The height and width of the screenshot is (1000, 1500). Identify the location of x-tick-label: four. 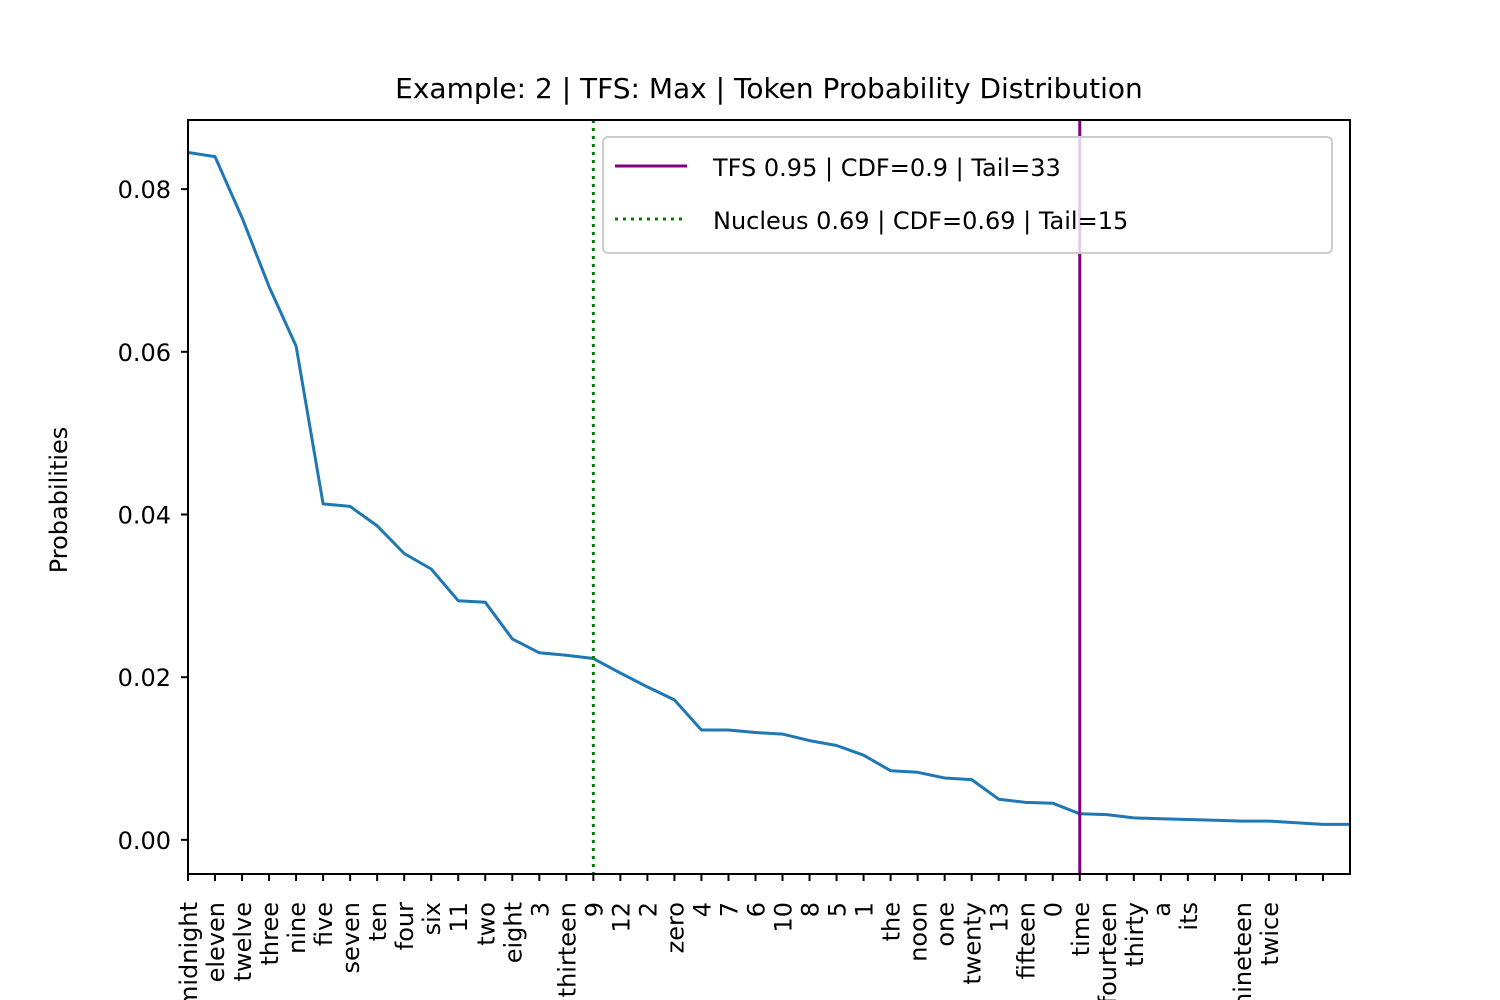
(405, 926).